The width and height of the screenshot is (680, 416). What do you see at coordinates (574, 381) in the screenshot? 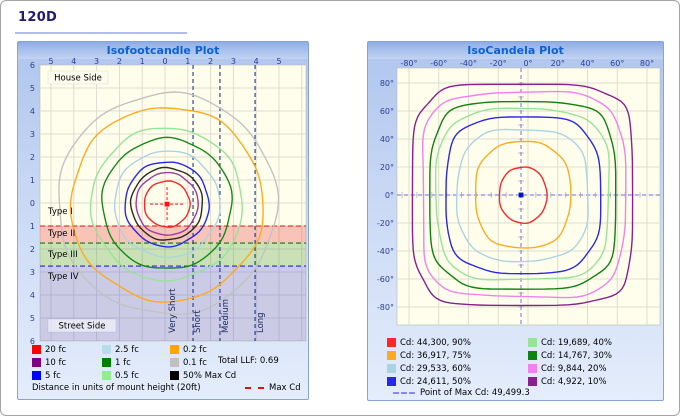
I see `legend-label: Cd: 4,922, 10%` at bounding box center [574, 381].